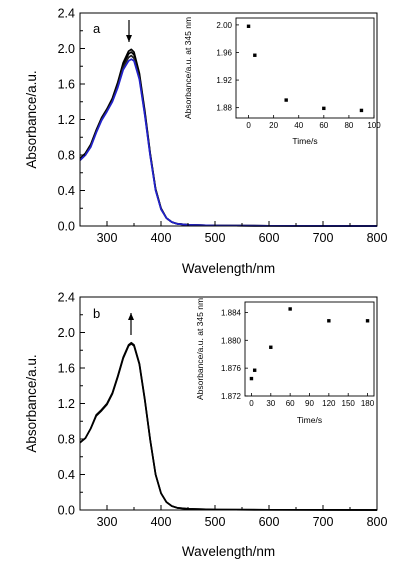  Describe the element at coordinates (231, 340) in the screenshot. I see `inset-y-tick-label: 1.880` at that location.